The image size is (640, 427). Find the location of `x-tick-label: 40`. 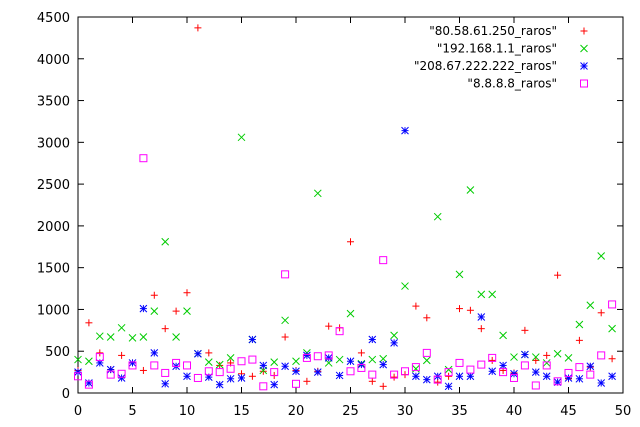

x-tick-label: 40 is located at coordinates (514, 411).